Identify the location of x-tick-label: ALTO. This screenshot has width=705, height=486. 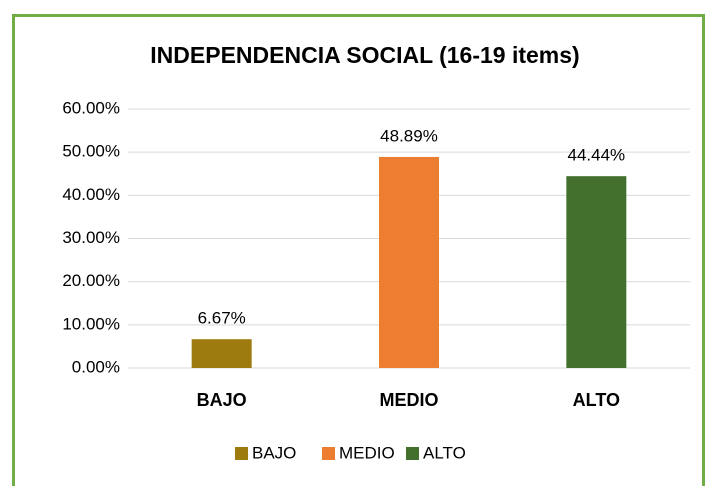
(596, 400).